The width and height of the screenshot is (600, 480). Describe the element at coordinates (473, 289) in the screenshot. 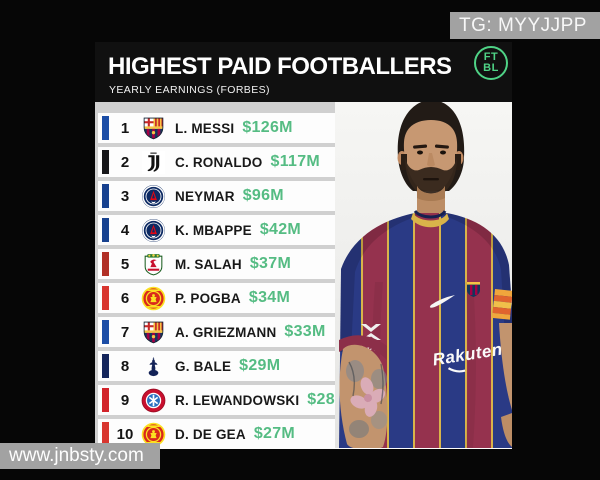

I see `jersey-crest-icon` at that location.